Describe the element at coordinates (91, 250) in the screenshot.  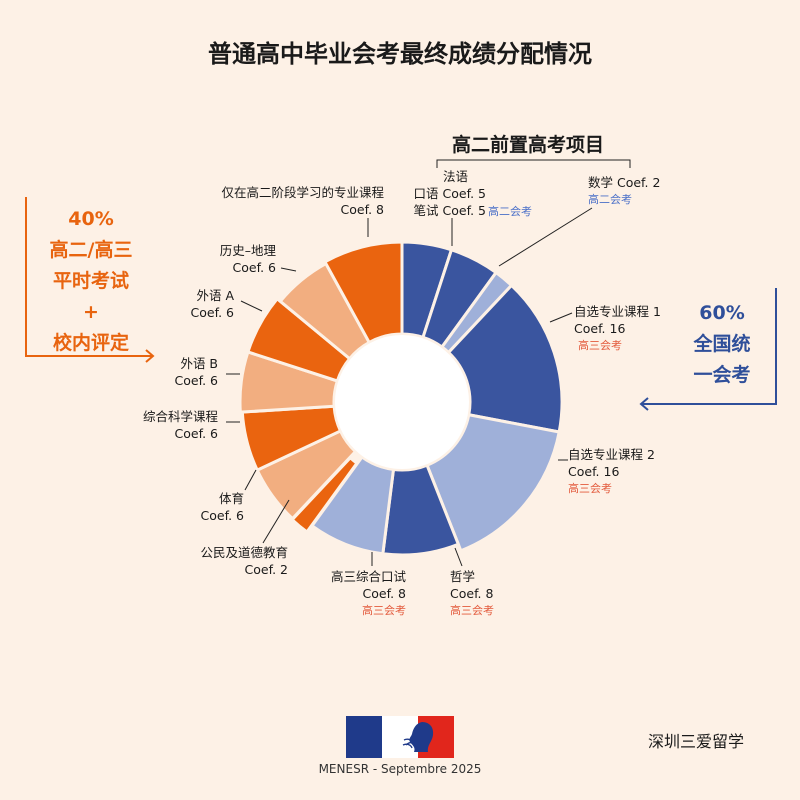
I see `left-note-line1: 高二/高三` at that location.